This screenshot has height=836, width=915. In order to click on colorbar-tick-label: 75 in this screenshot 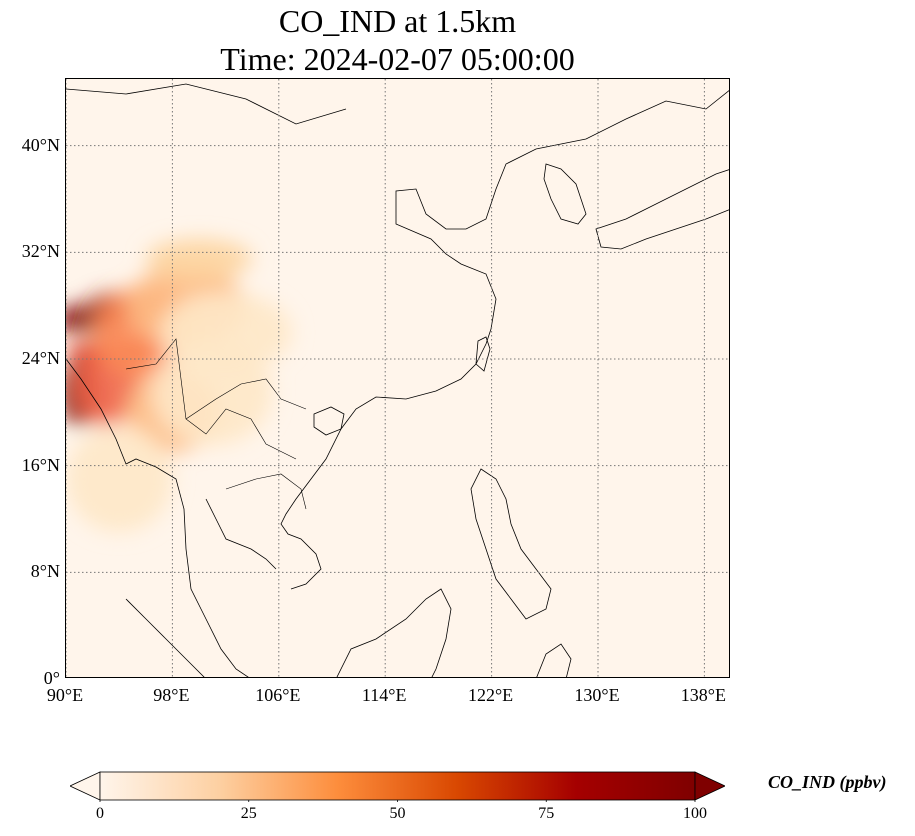, I will do `click(546, 813)`.